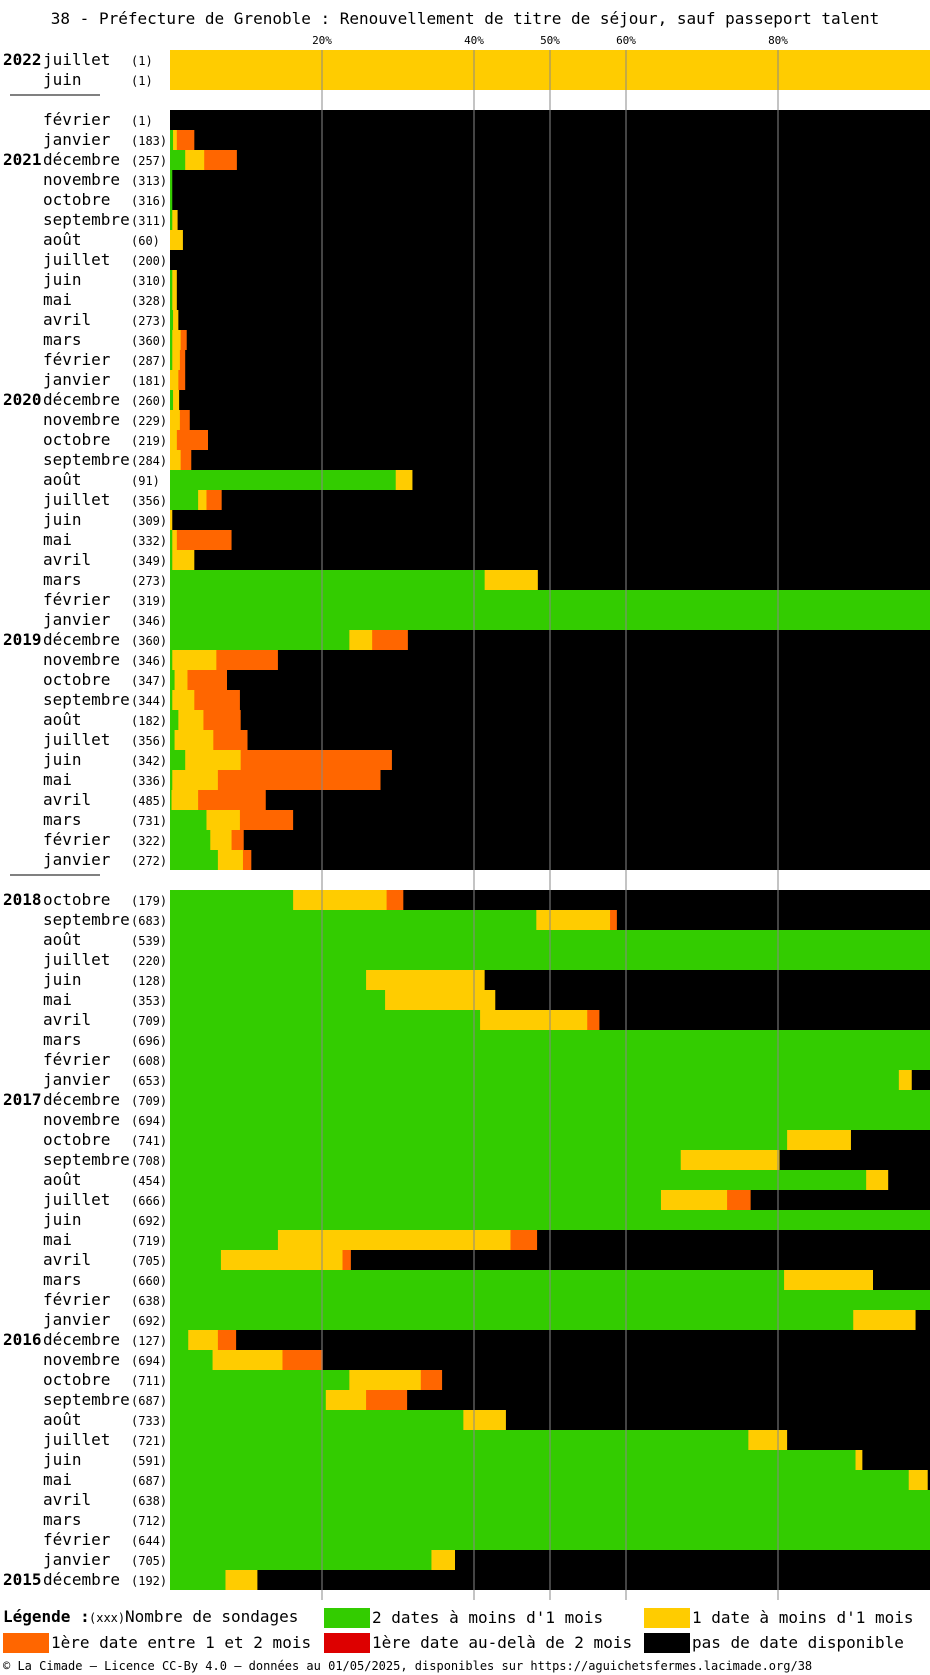  I want to click on month-label: septembre, so click(86, 919).